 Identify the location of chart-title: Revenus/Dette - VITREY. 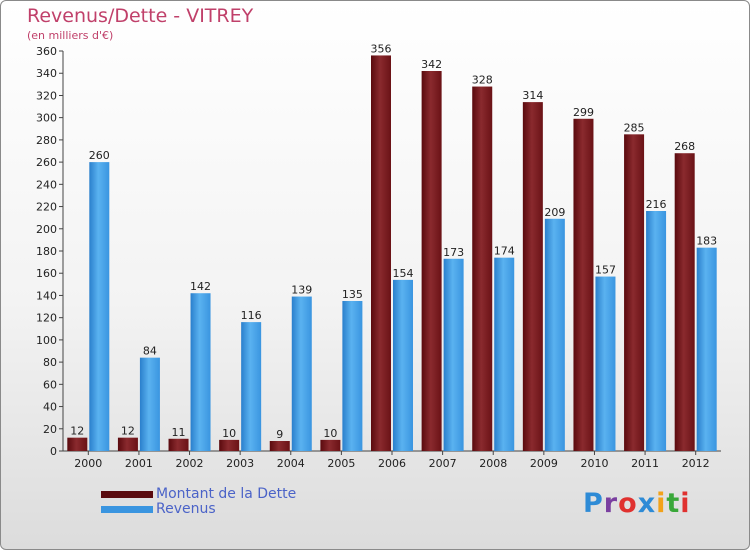
(140, 16).